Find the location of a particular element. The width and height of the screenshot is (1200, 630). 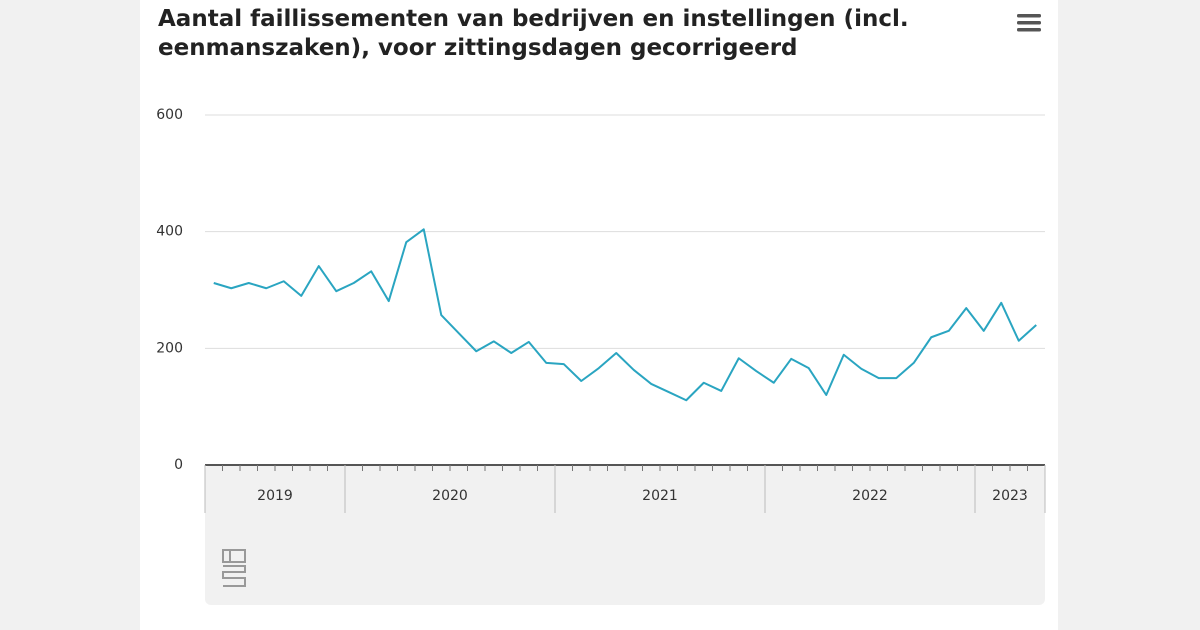

x-group-label: 2023 is located at coordinates (1010, 496).